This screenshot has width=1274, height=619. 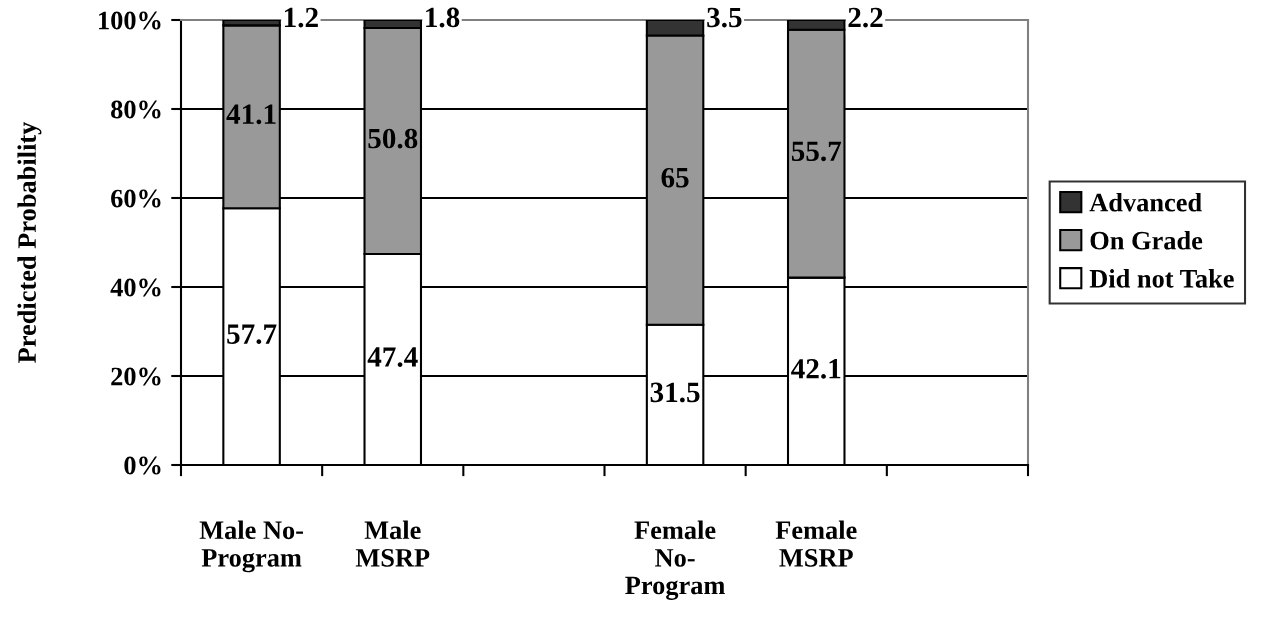 What do you see at coordinates (675, 177) in the screenshot?
I see `data-label: 65` at bounding box center [675, 177].